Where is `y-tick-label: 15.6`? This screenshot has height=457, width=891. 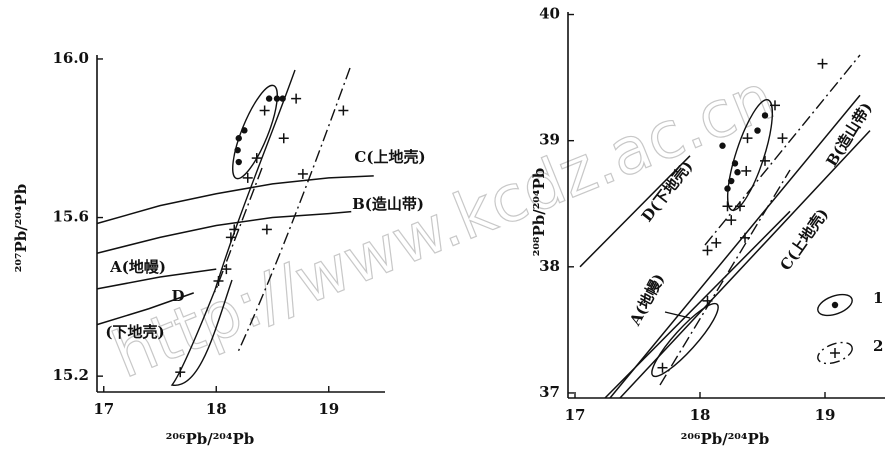
y-tick-label: 15.6 is located at coordinates (70, 217).